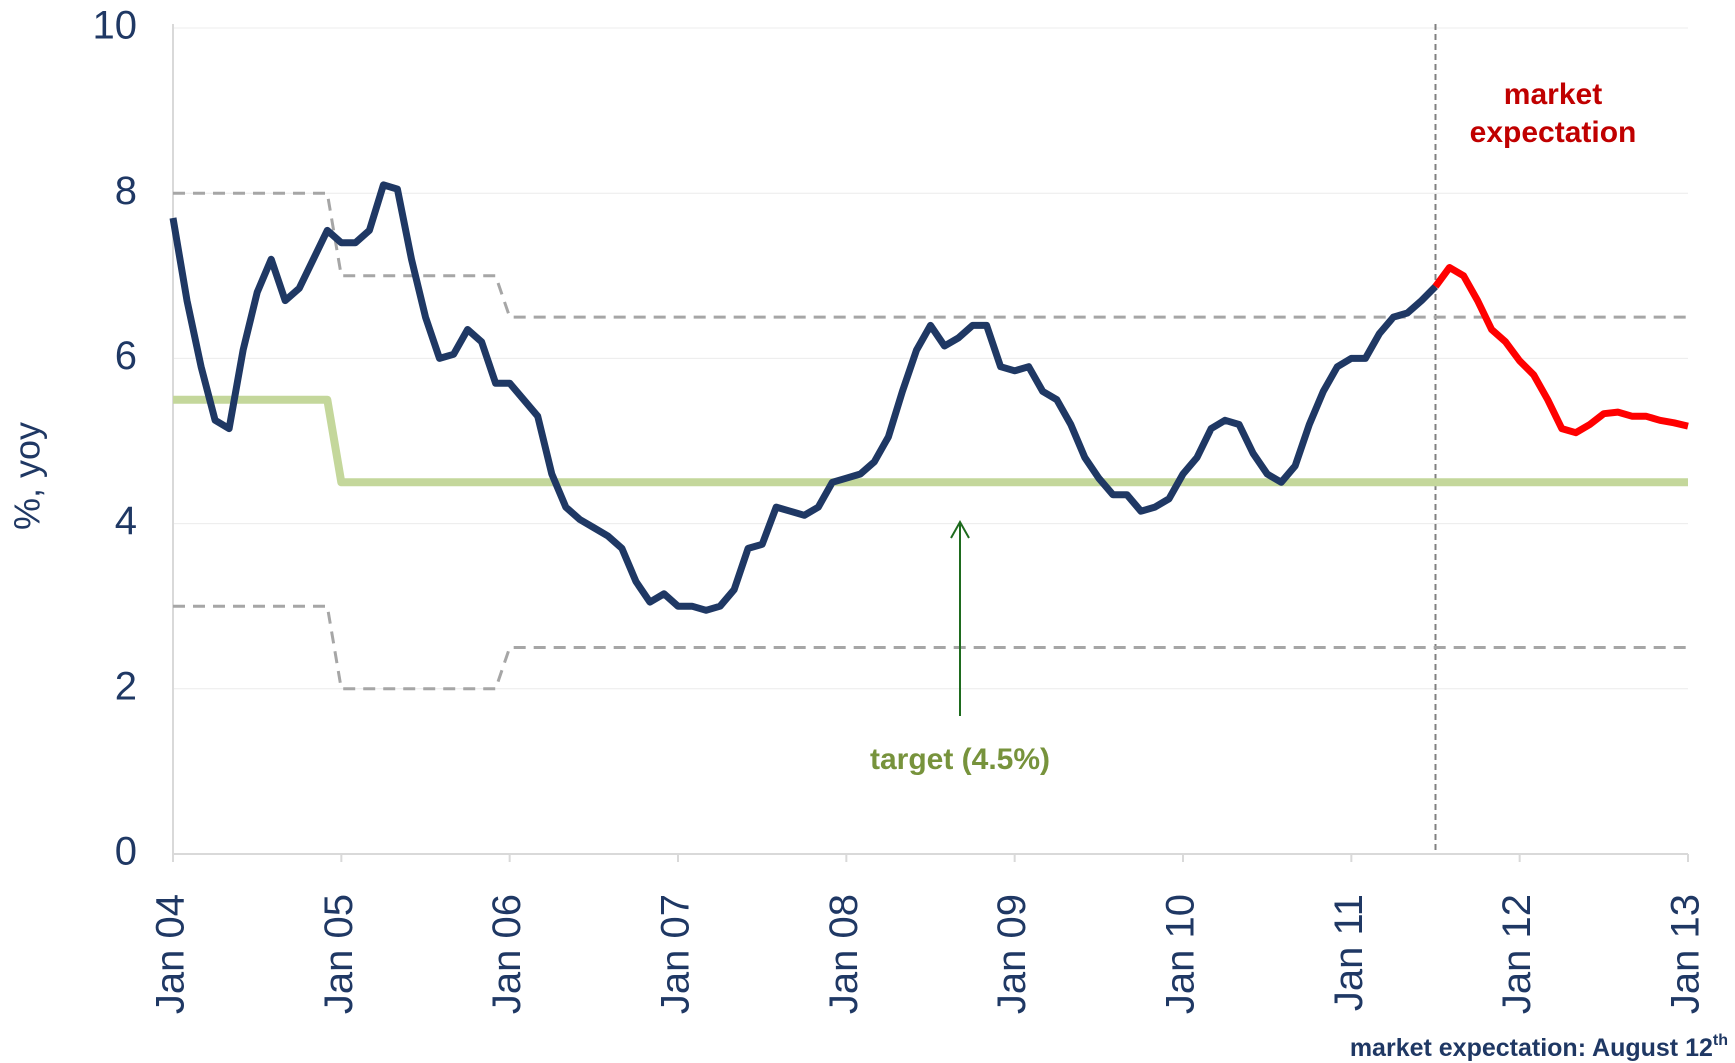 The width and height of the screenshot is (1735, 1063). Describe the element at coordinates (507, 954) in the screenshot. I see `x-tick-label: Jan 06` at that location.